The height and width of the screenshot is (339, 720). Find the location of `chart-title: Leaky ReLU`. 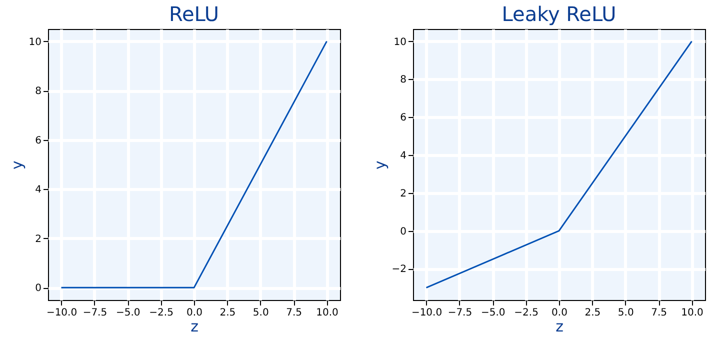

chart-title: Leaky ReLU is located at coordinates (559, 14).